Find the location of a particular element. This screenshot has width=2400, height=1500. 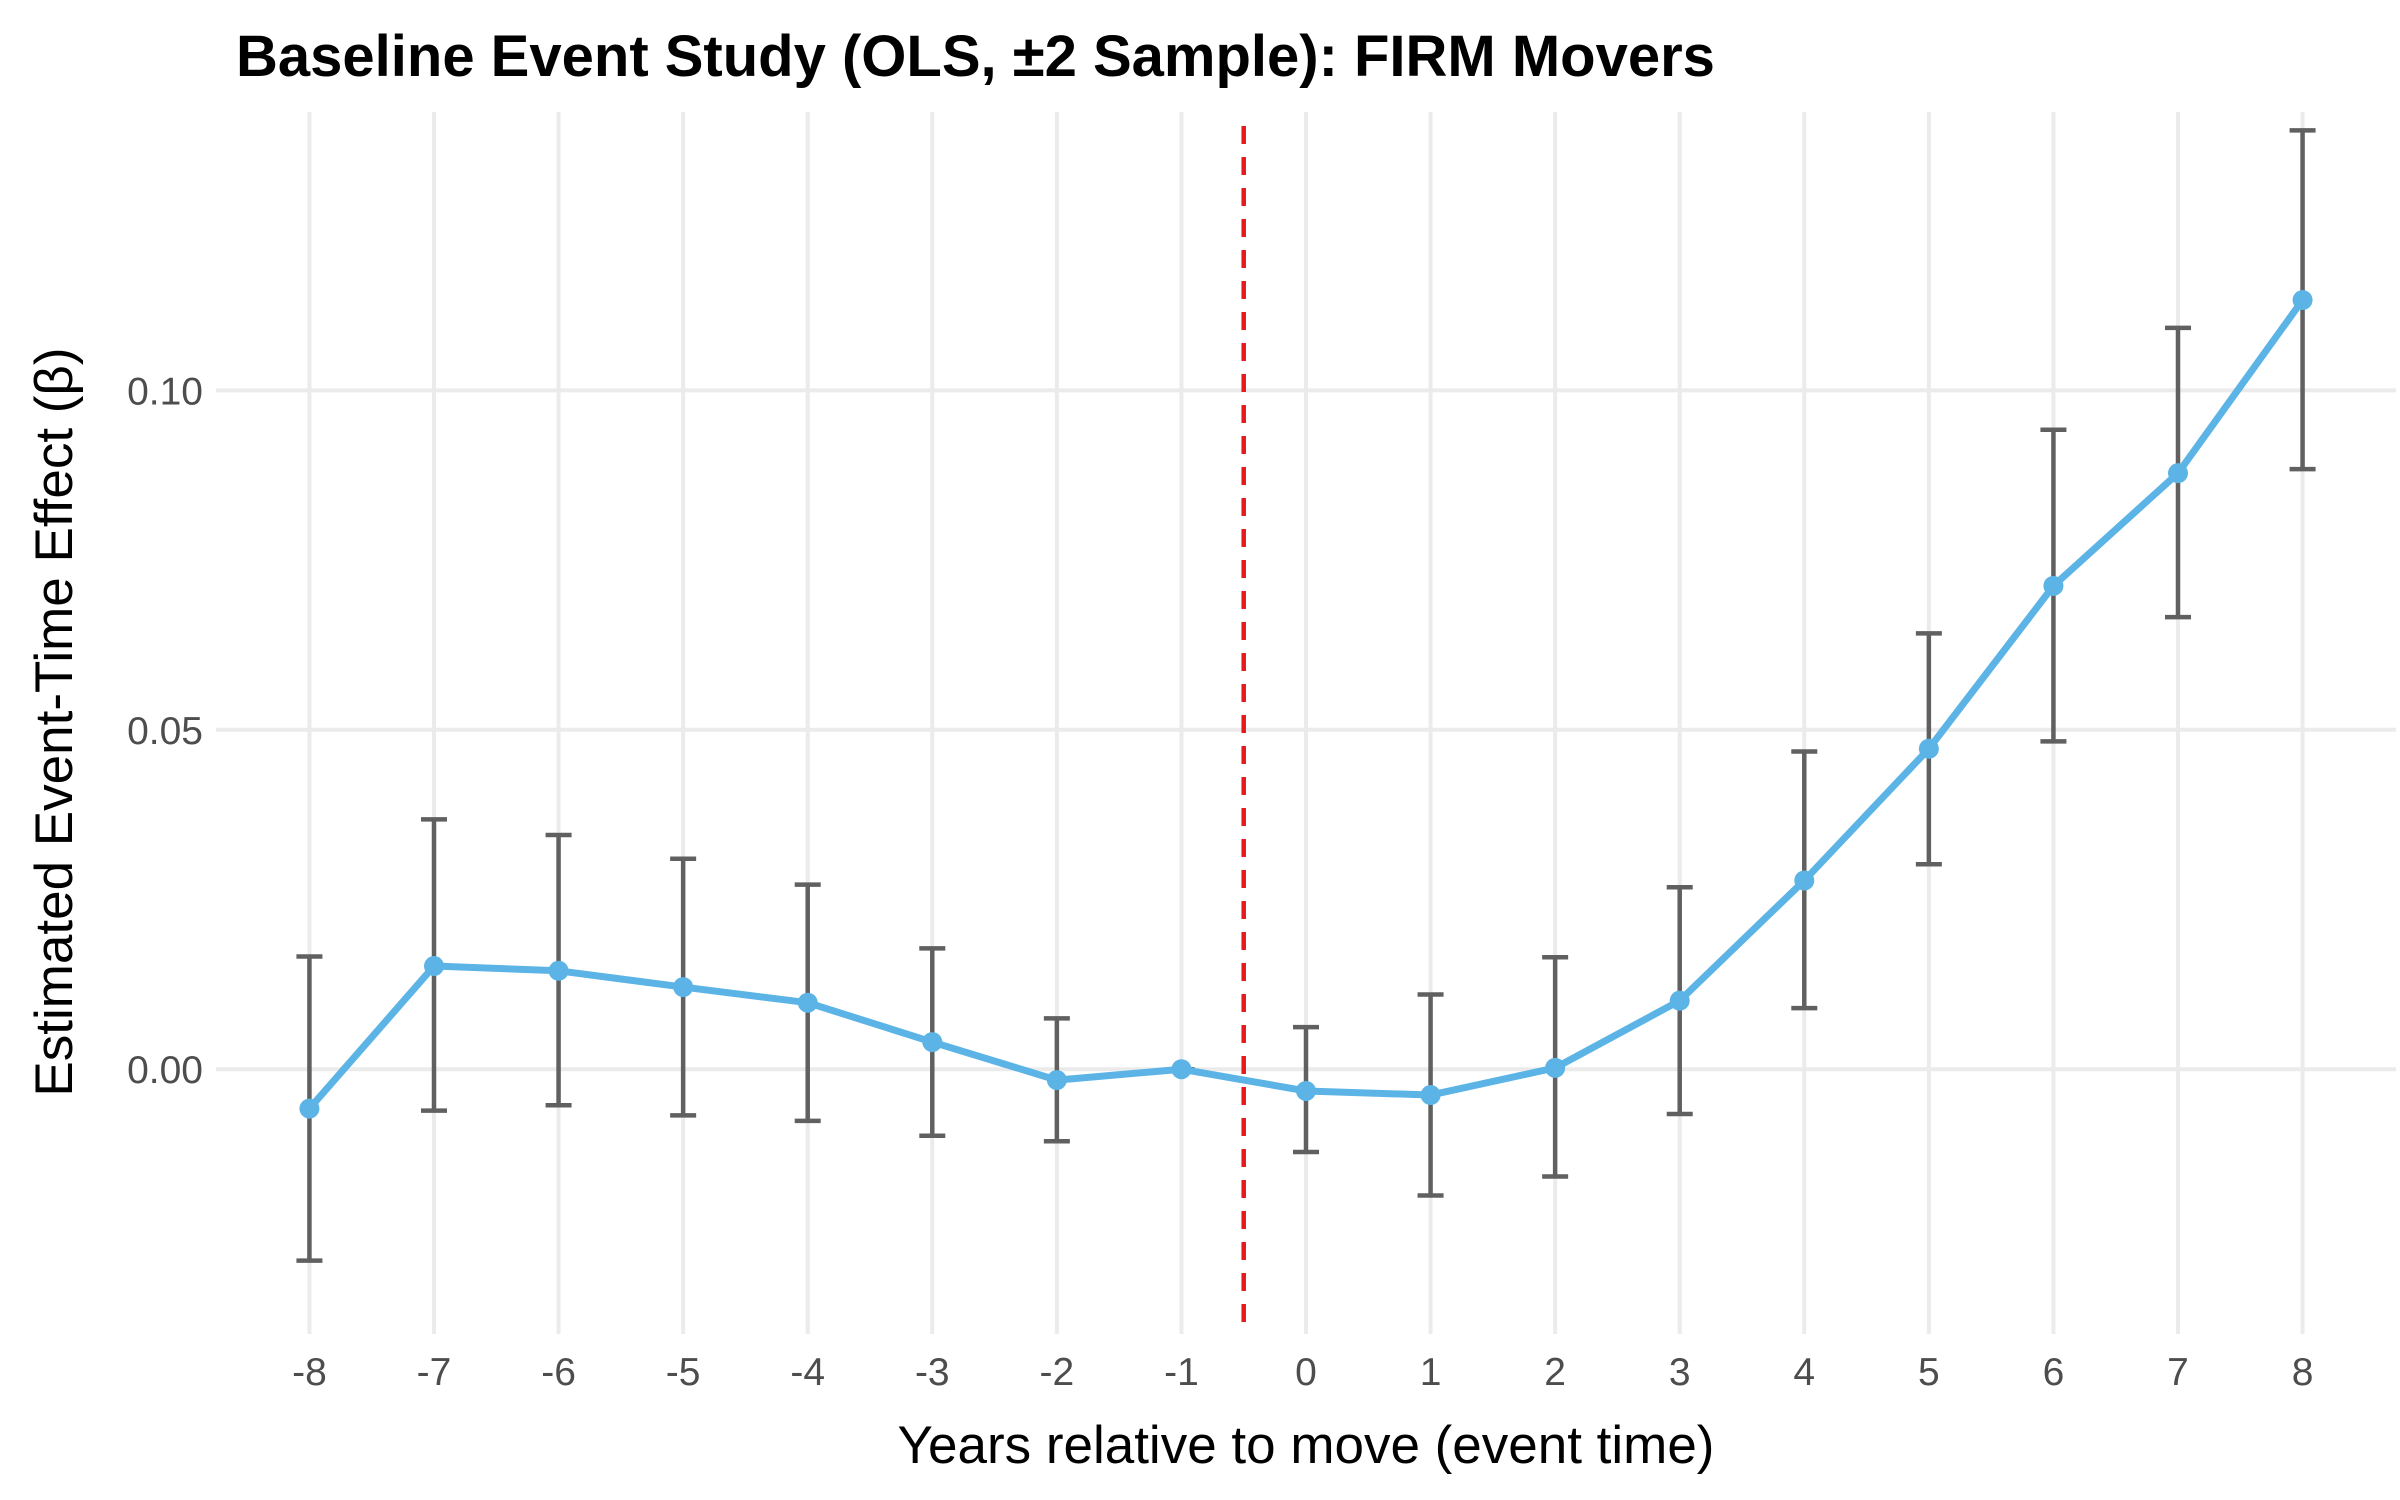

x-tick-label: 6 is located at coordinates (2054, 1372).